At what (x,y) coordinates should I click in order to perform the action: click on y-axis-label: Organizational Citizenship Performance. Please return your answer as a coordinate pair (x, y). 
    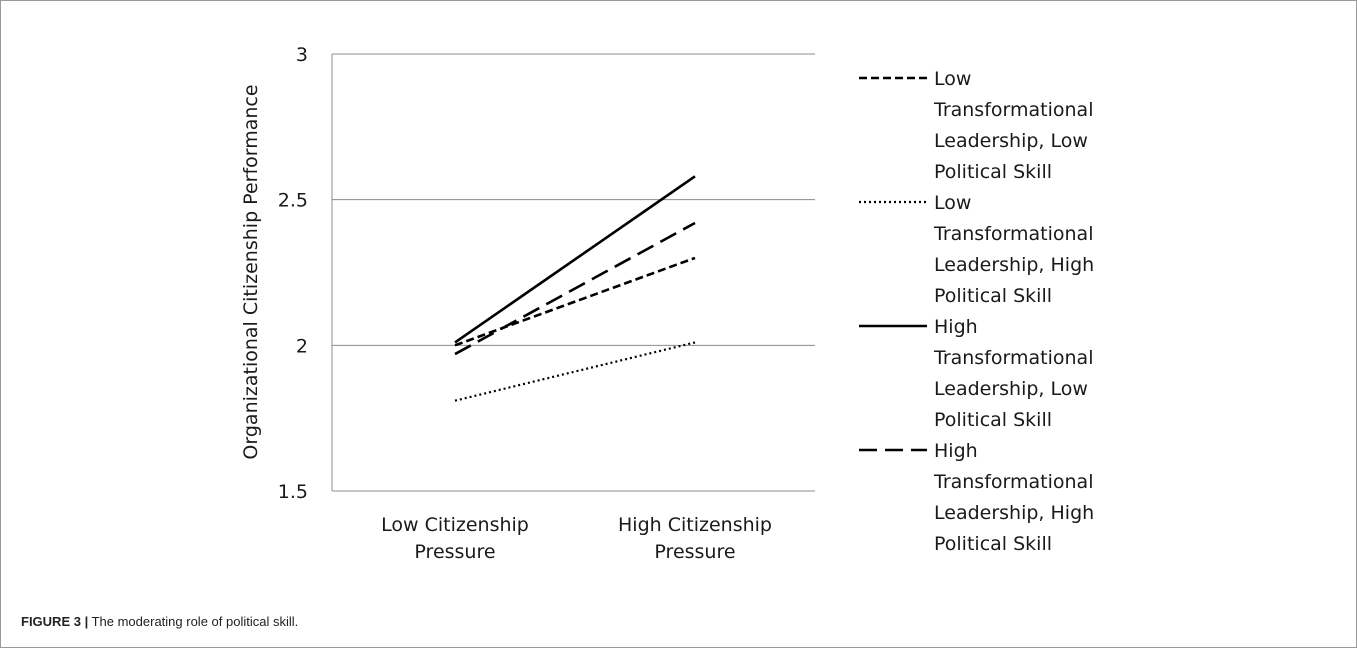
    Looking at the image, I should click on (251, 271).